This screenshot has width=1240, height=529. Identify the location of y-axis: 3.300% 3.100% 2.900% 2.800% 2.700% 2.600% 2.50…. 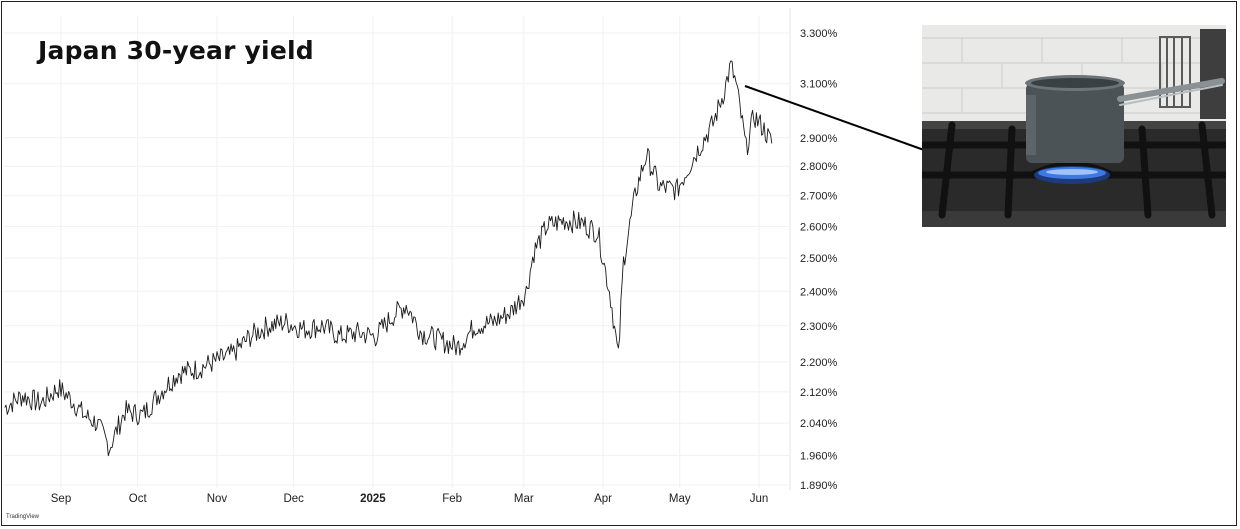
(819, 260).